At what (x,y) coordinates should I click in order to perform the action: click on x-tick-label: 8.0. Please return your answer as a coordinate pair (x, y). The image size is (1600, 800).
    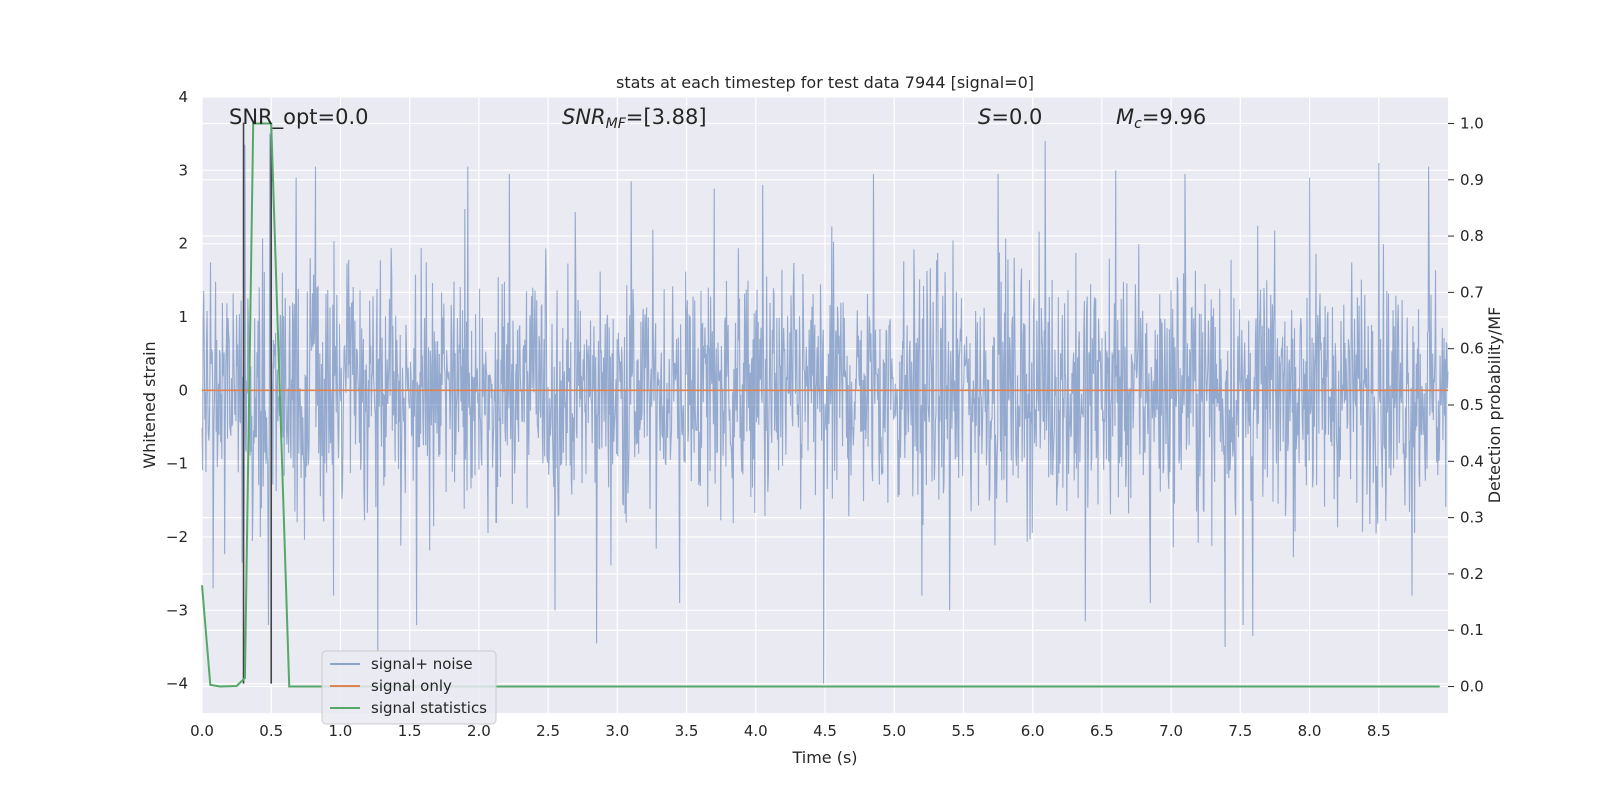
    Looking at the image, I should click on (1310, 731).